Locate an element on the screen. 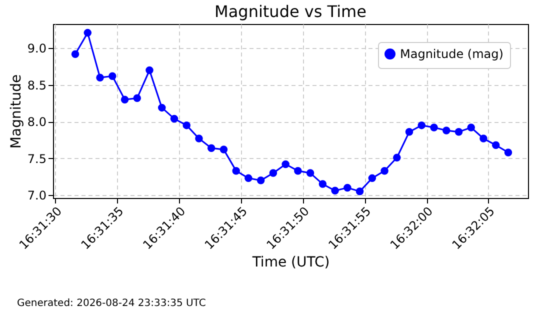 This screenshot has height=314, width=560. y-tick-label: 7.0 is located at coordinates (36, 195).